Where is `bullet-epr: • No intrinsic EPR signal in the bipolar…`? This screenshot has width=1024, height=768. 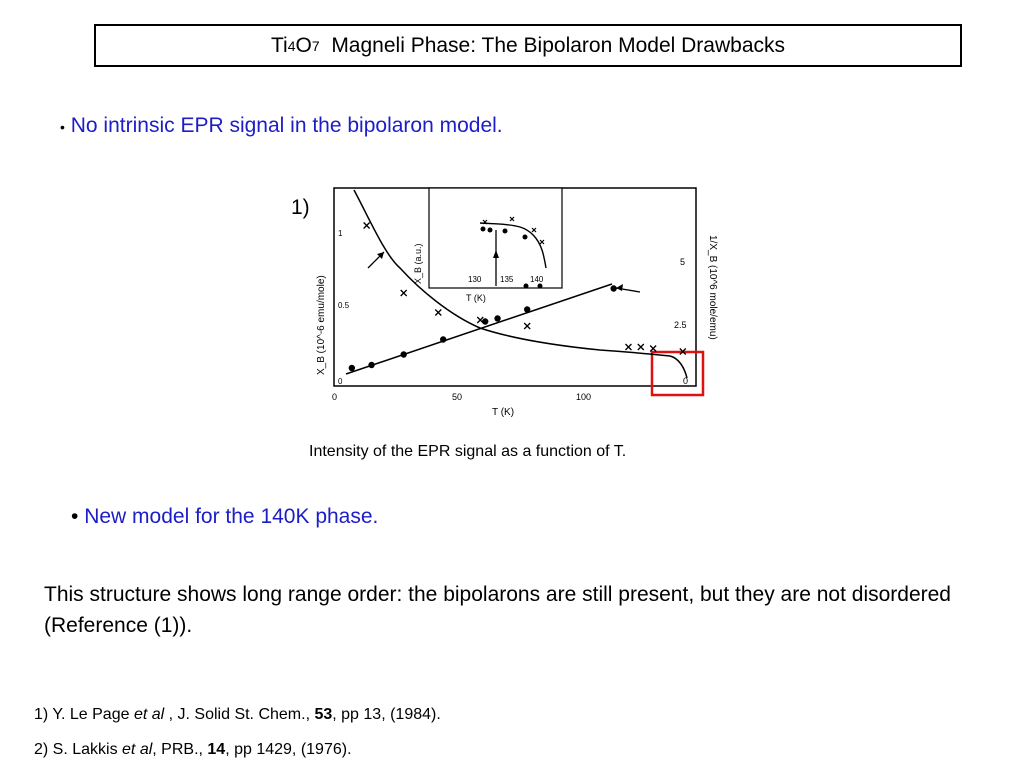
bullet-epr: • No intrinsic EPR signal in the bipolar… is located at coordinates (281, 126).